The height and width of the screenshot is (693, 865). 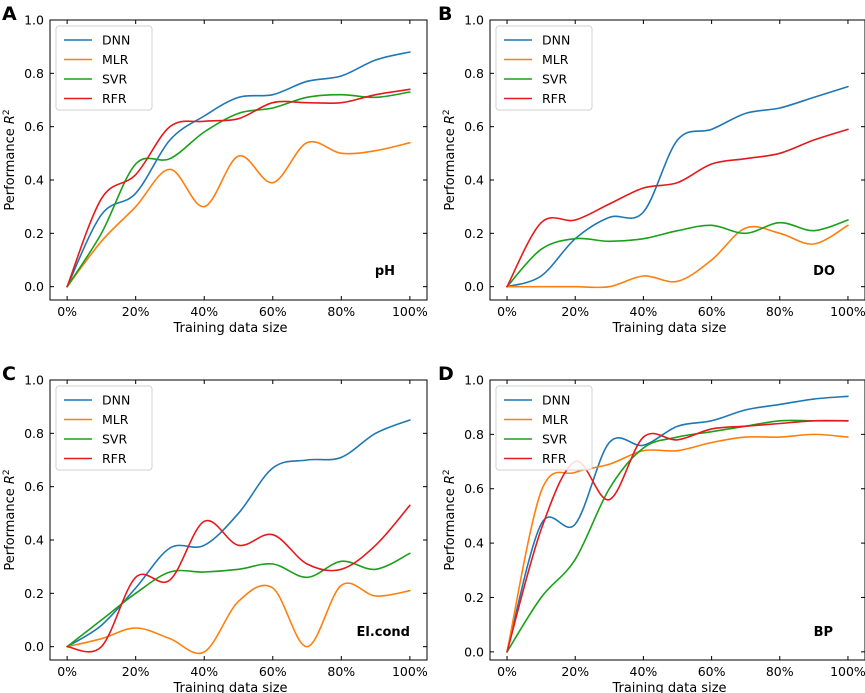 I want to click on panel-letter: B, so click(x=445, y=14).